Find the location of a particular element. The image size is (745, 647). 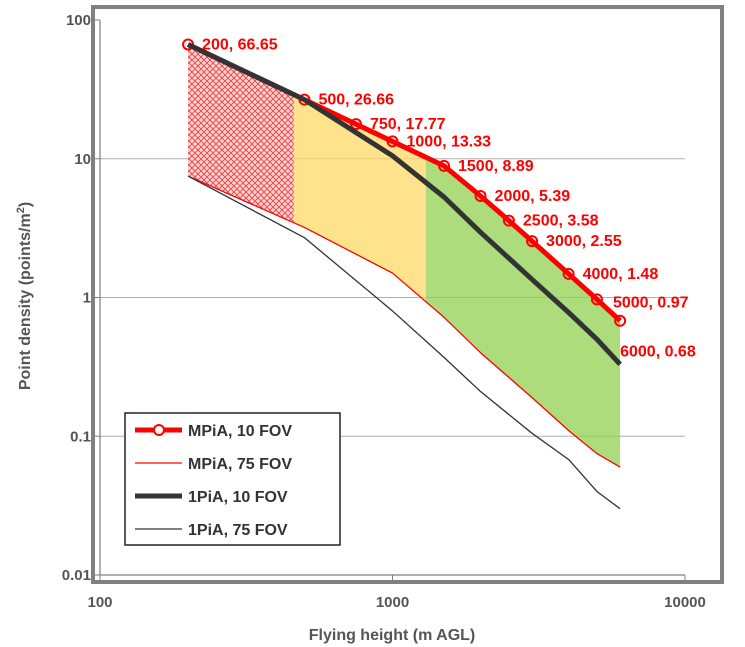

y-tick-label: 10 is located at coordinates (82, 159).